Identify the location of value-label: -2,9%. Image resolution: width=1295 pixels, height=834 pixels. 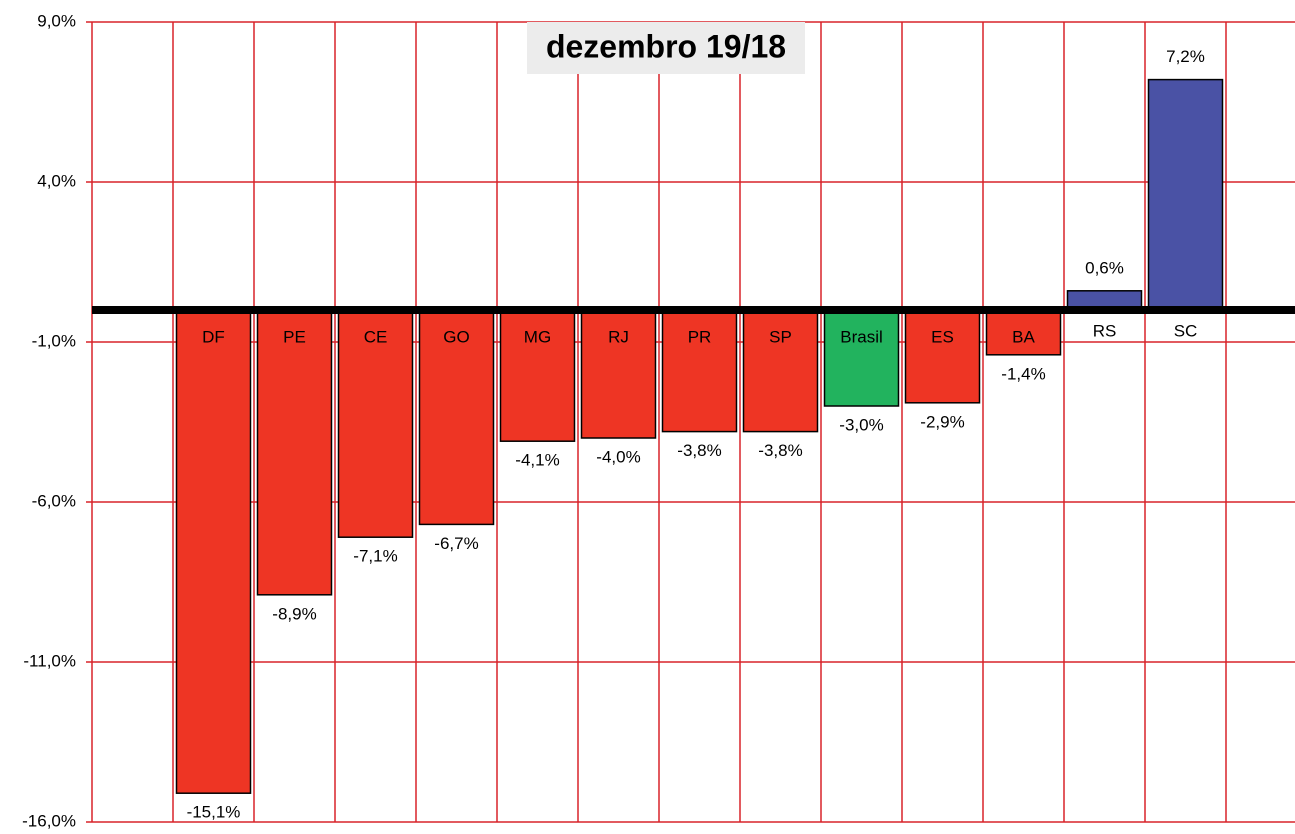
(942, 421).